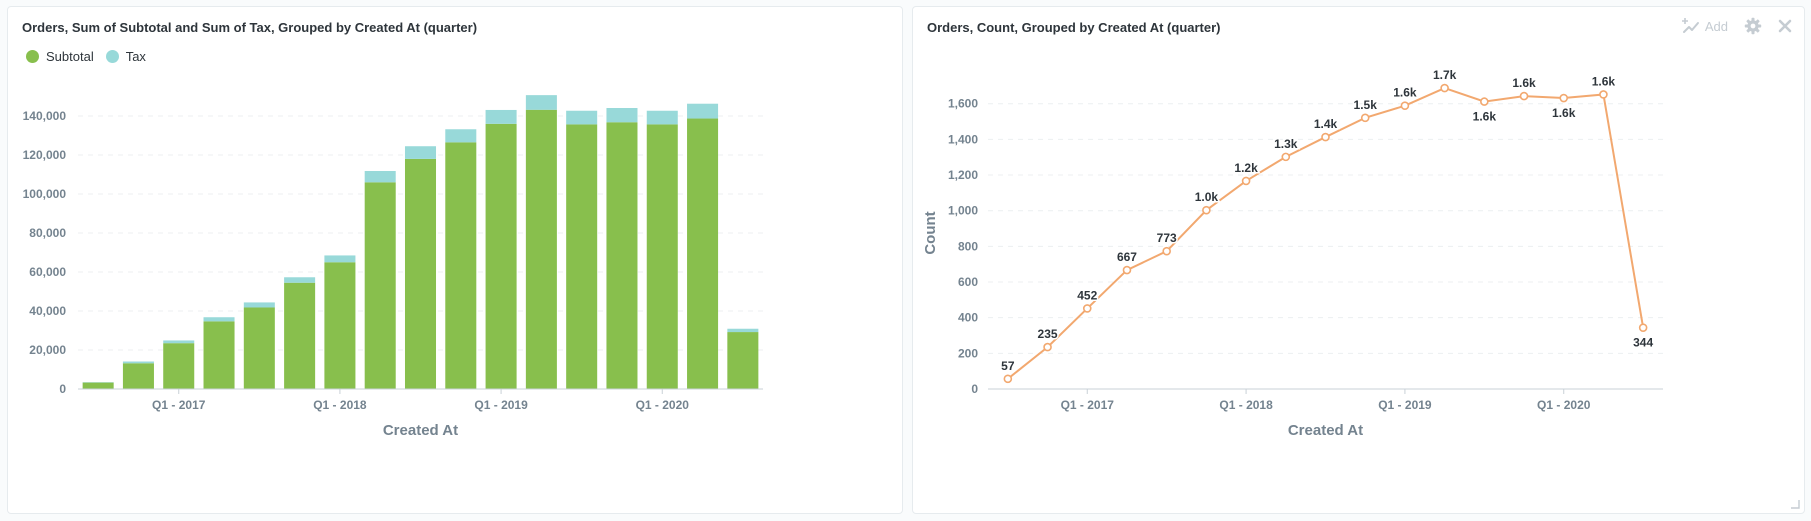 The width and height of the screenshot is (1811, 521). What do you see at coordinates (1127, 257) in the screenshot?
I see `data-label: 667` at bounding box center [1127, 257].